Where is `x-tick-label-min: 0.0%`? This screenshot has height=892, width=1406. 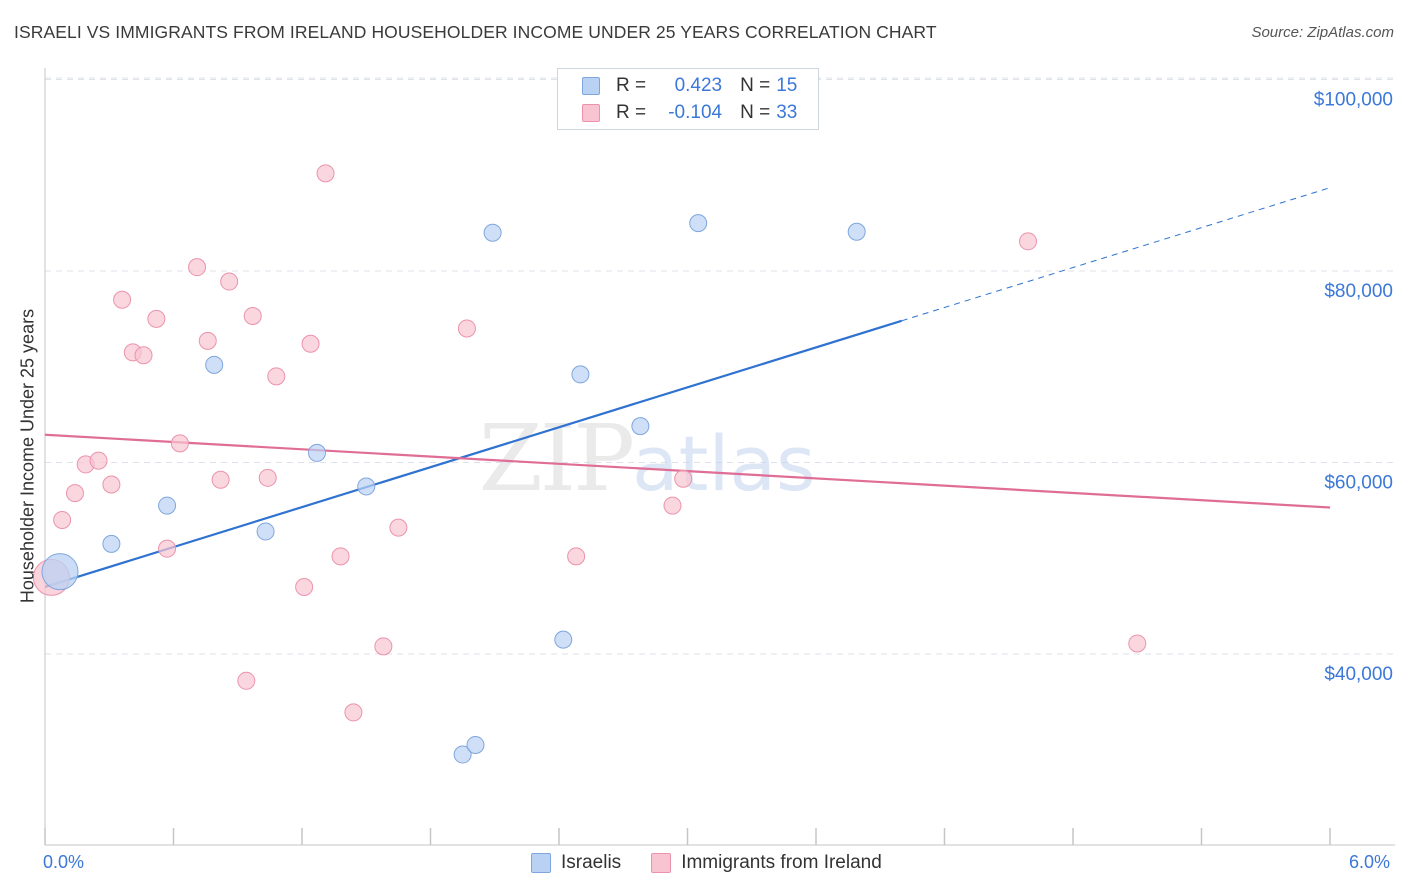 x-tick-label-min: 0.0% is located at coordinates (64, 862).